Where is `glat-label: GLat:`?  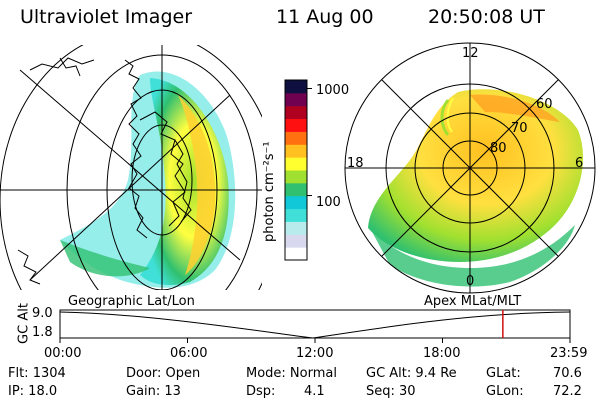
glat-label: GLat: is located at coordinates (503, 373).